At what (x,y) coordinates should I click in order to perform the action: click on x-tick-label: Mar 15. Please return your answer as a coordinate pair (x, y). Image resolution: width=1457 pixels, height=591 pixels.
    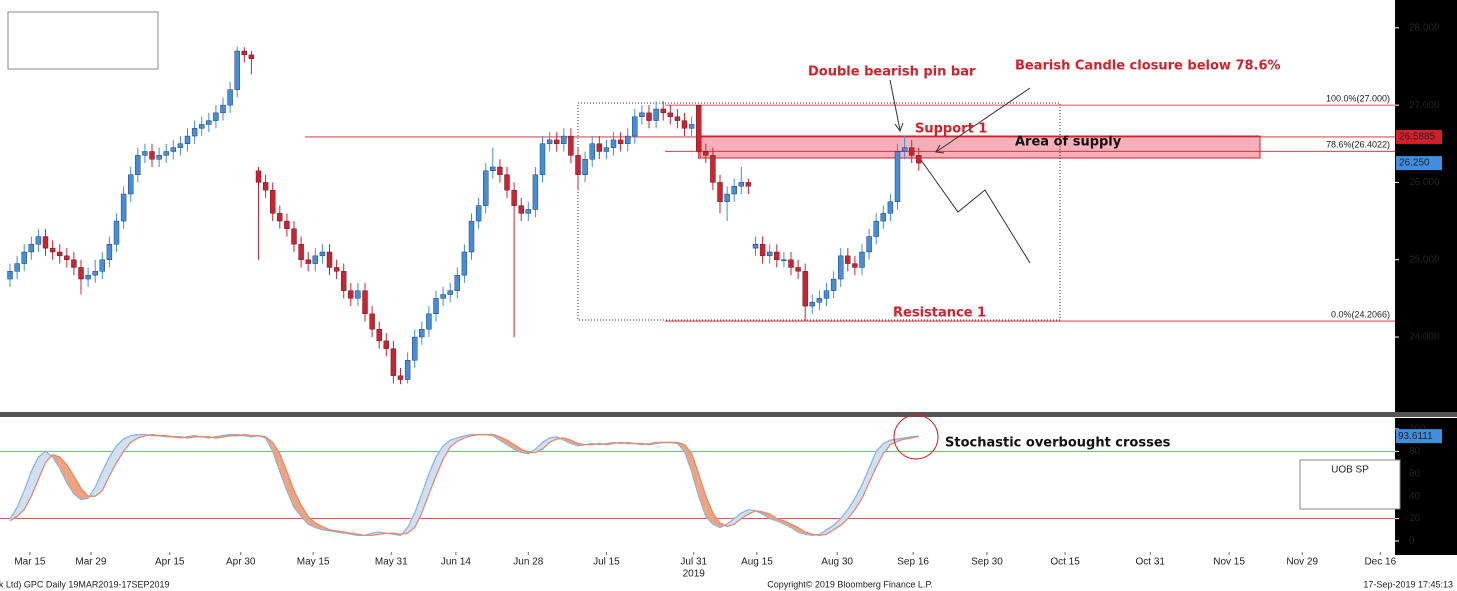
    Looking at the image, I should click on (30, 562).